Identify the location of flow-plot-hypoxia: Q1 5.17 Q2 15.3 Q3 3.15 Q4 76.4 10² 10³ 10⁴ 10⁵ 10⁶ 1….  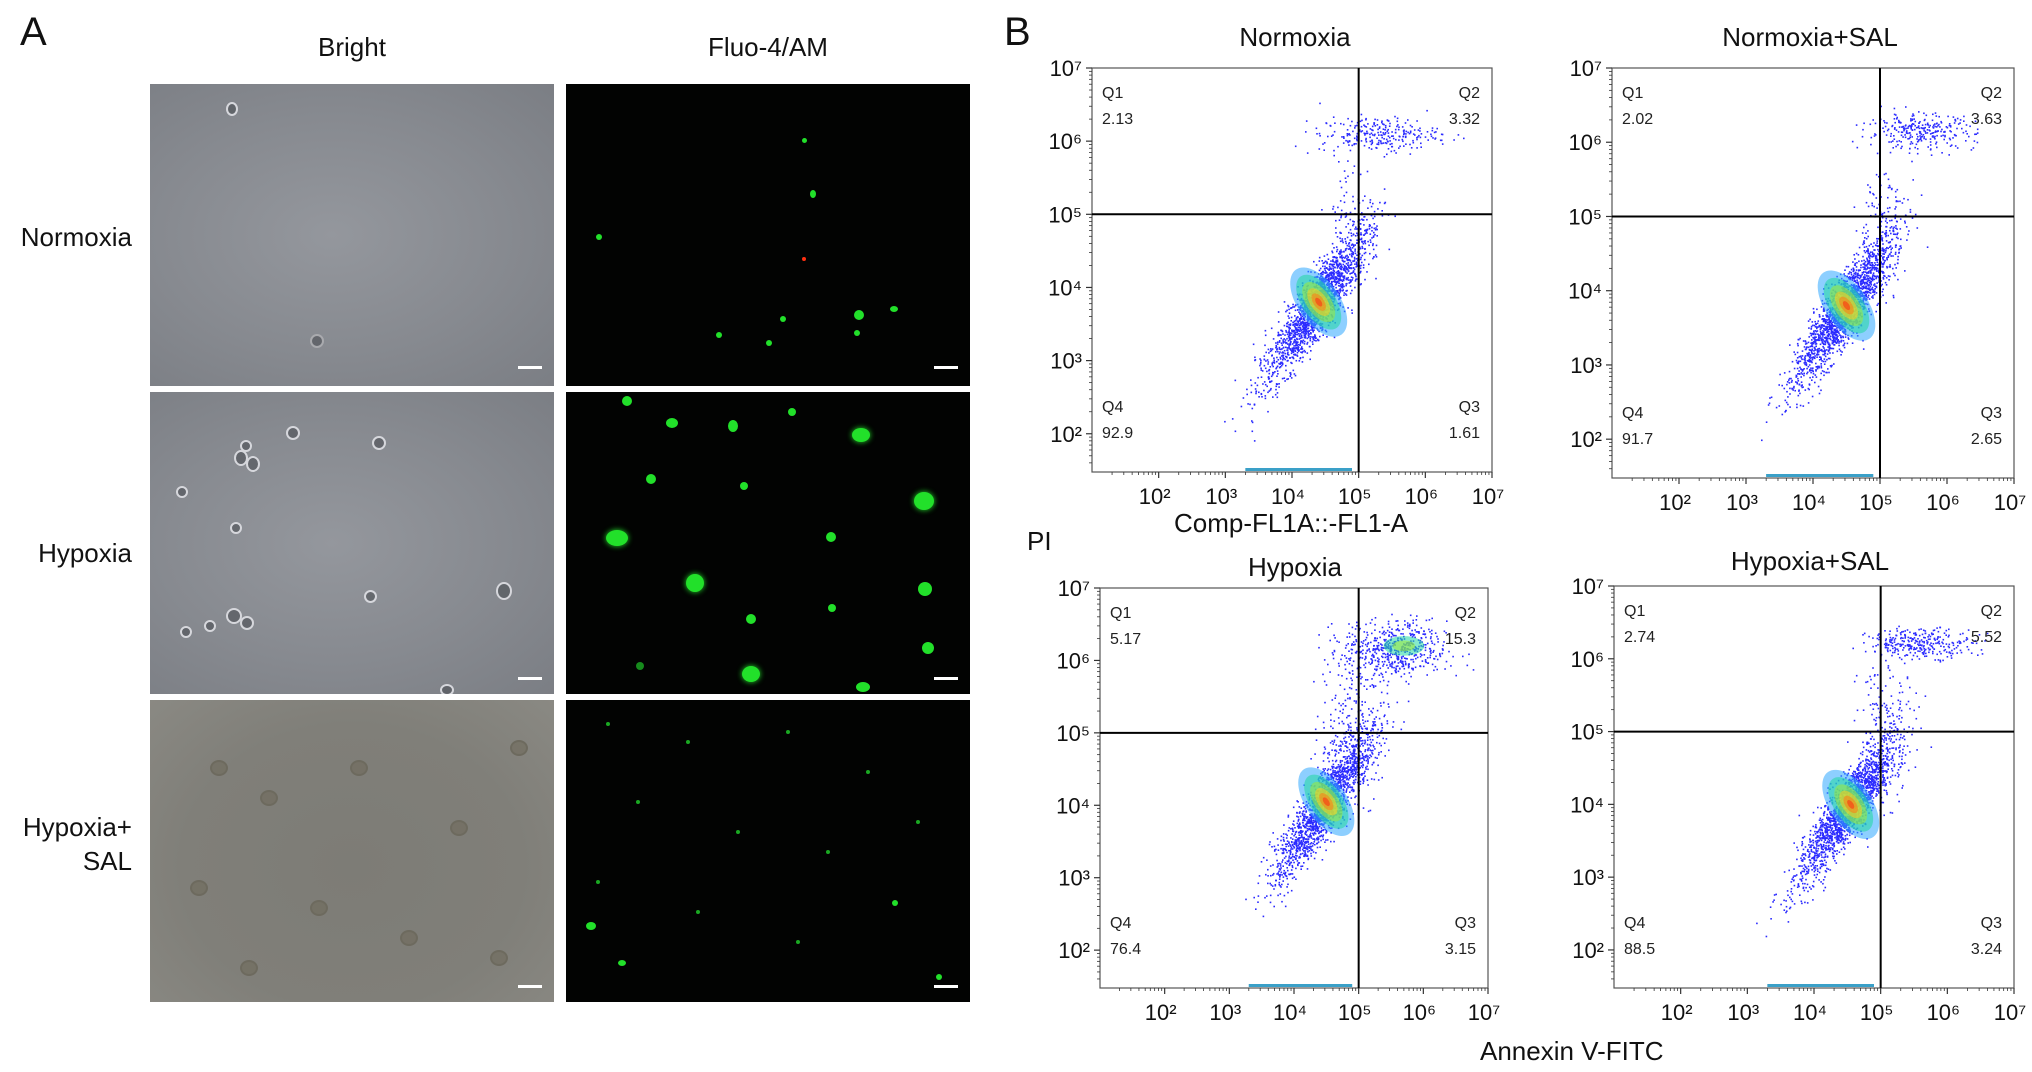
(1278, 800).